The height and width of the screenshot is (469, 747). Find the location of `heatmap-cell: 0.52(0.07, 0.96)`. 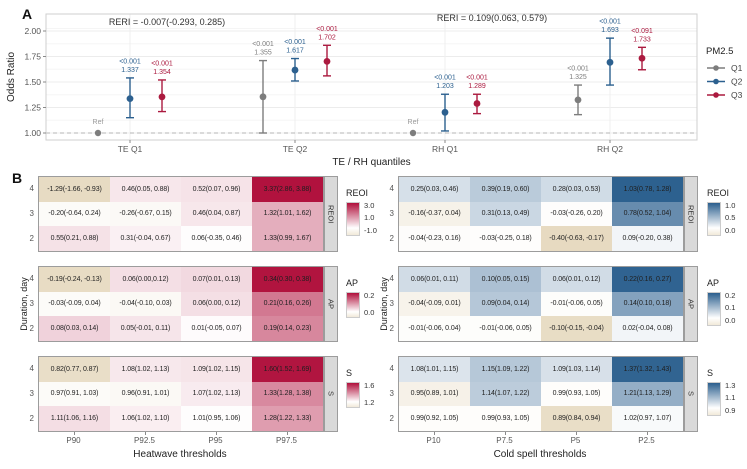

heatmap-cell: 0.52(0.07, 0.96) is located at coordinates (216, 189).